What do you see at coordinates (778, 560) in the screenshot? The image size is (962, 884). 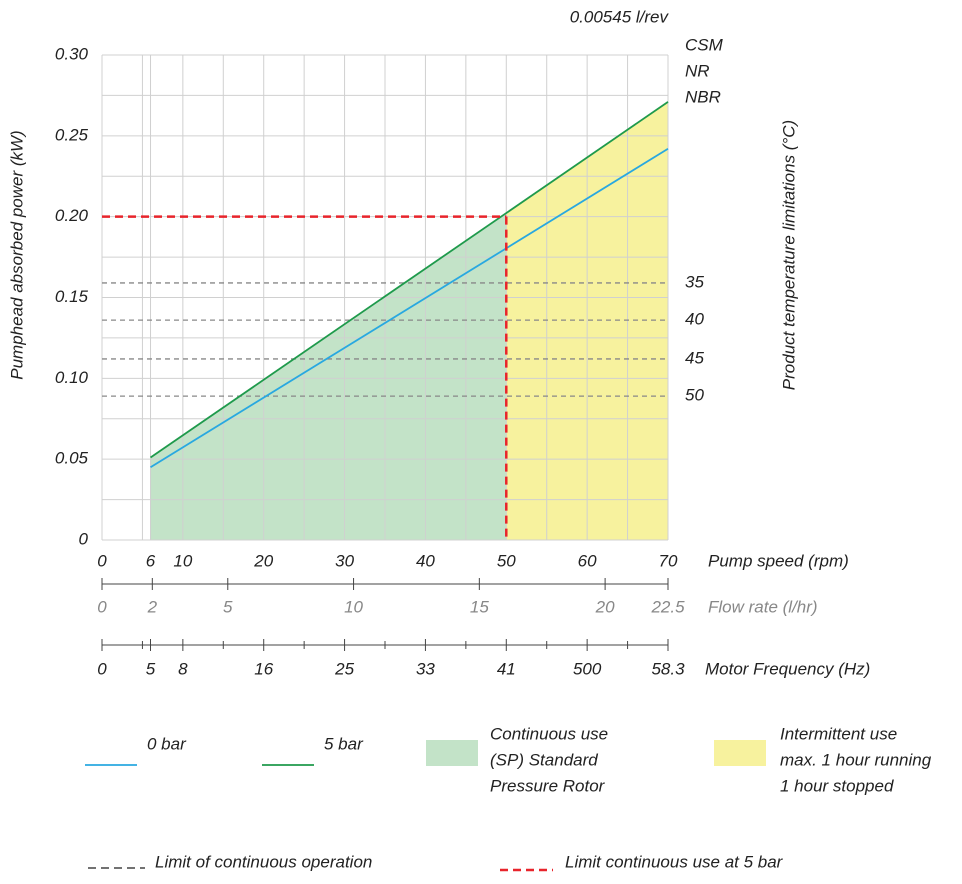 I see `x-axis-title: Pump speed (rpm)` at bounding box center [778, 560].